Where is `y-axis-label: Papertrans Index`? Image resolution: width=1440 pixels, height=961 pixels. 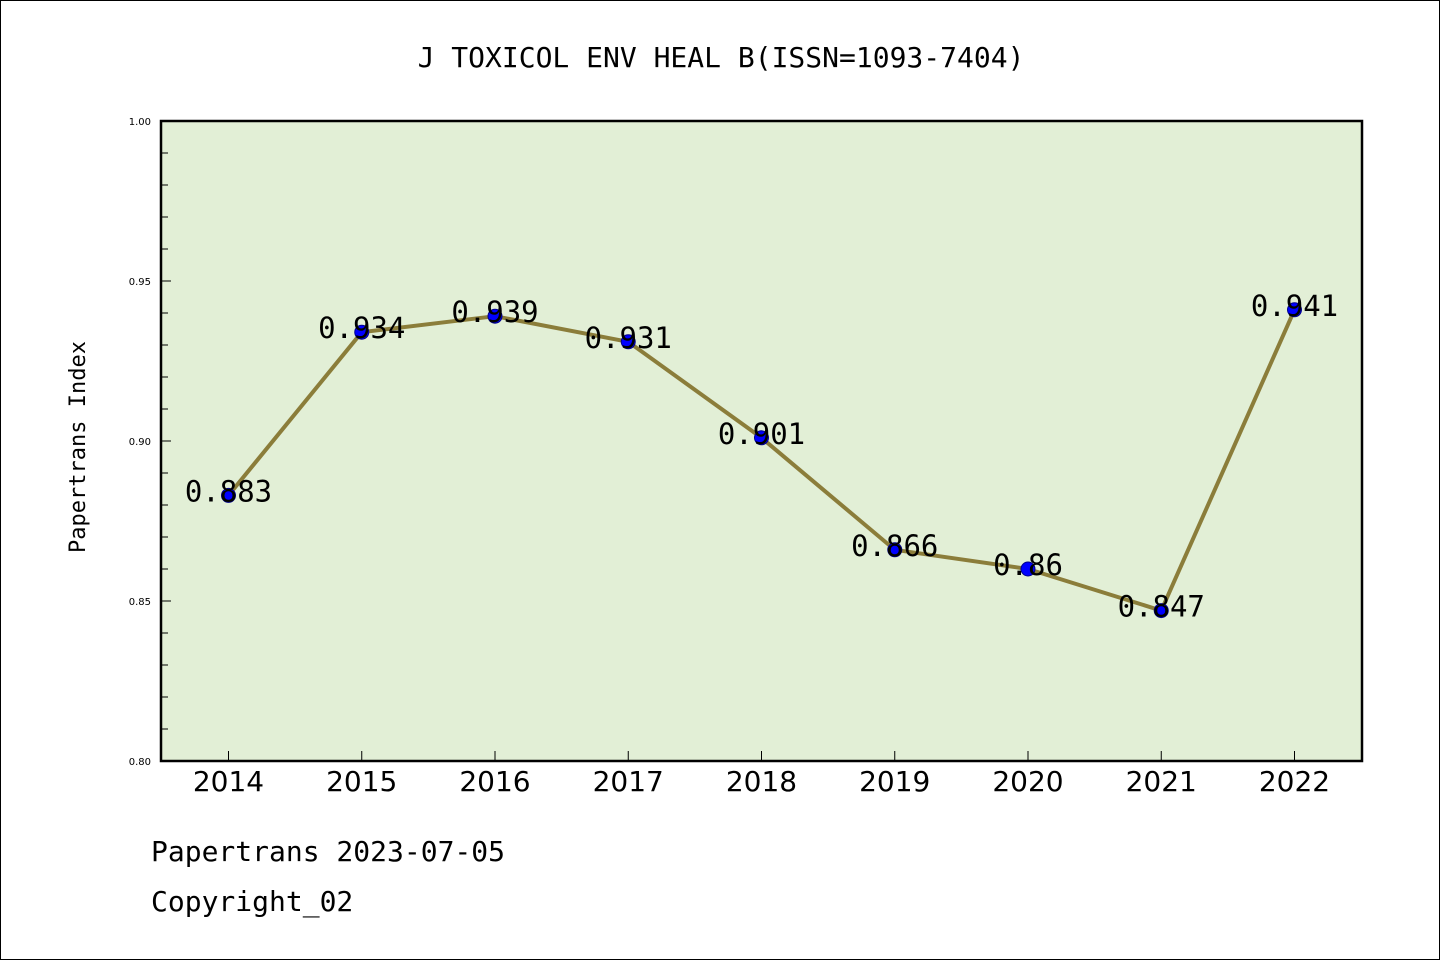
y-axis-label: Papertrans Index is located at coordinates (78, 447).